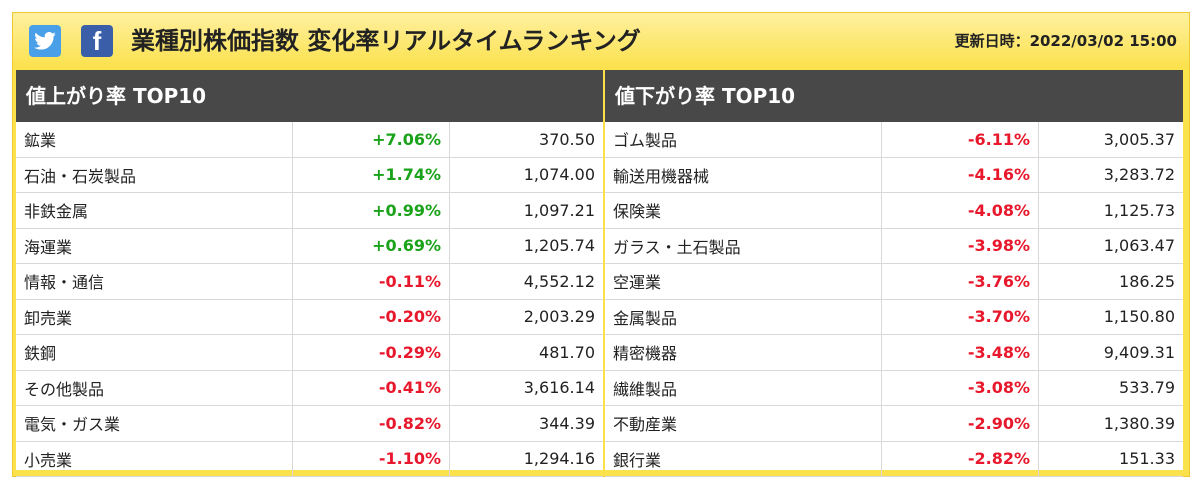 The image size is (1200, 487). What do you see at coordinates (1110, 352) in the screenshot?
I see `index-value: 9,409.31` at bounding box center [1110, 352].